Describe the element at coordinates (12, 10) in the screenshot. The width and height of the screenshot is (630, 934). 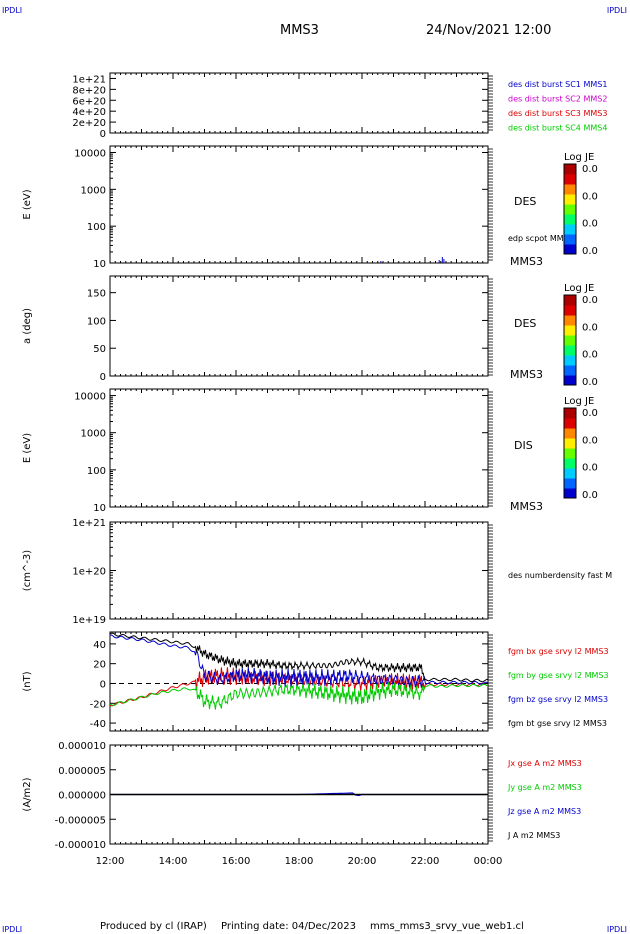
I see `corner-label-tl: IPDLI` at that location.